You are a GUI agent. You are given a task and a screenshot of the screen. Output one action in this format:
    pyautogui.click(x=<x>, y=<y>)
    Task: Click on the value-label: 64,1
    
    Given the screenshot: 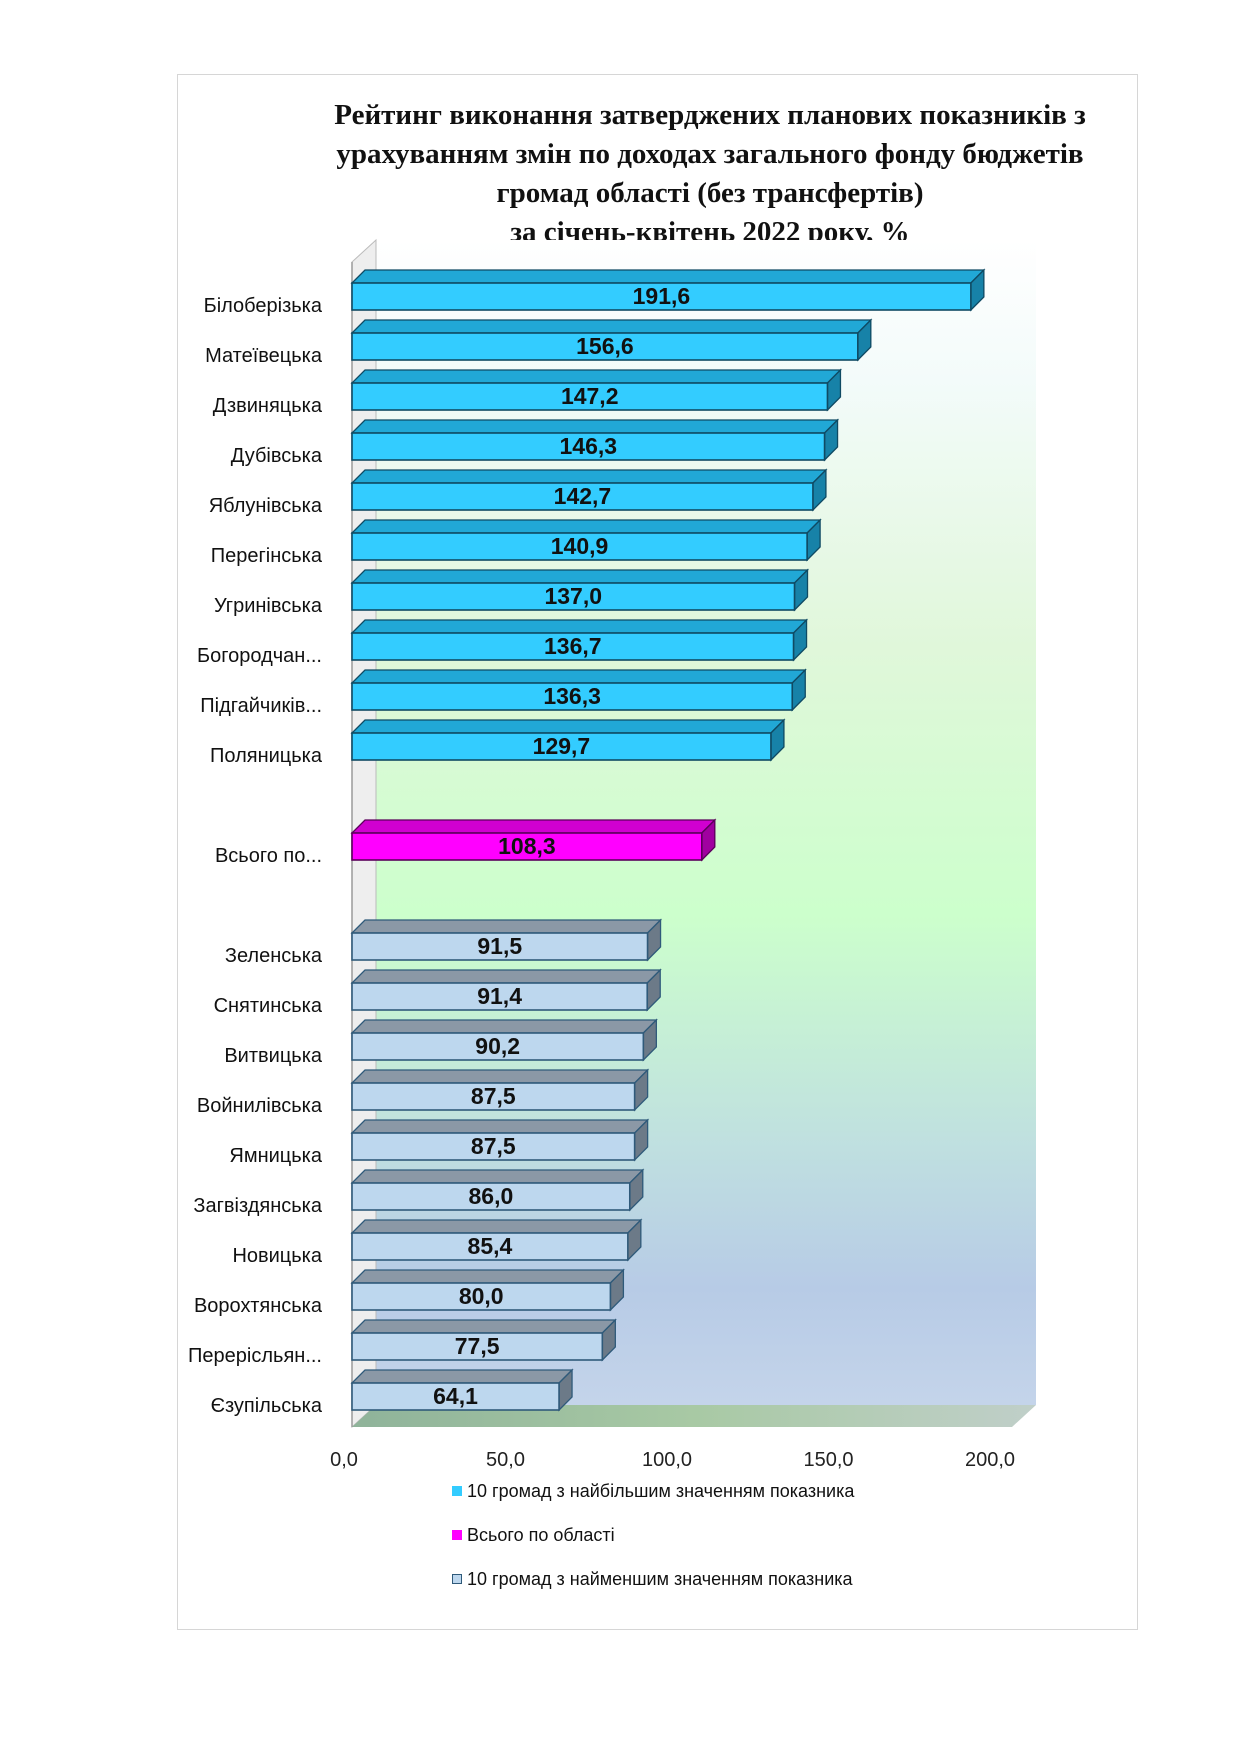 What is the action you would take?
    pyautogui.click(x=455, y=1396)
    